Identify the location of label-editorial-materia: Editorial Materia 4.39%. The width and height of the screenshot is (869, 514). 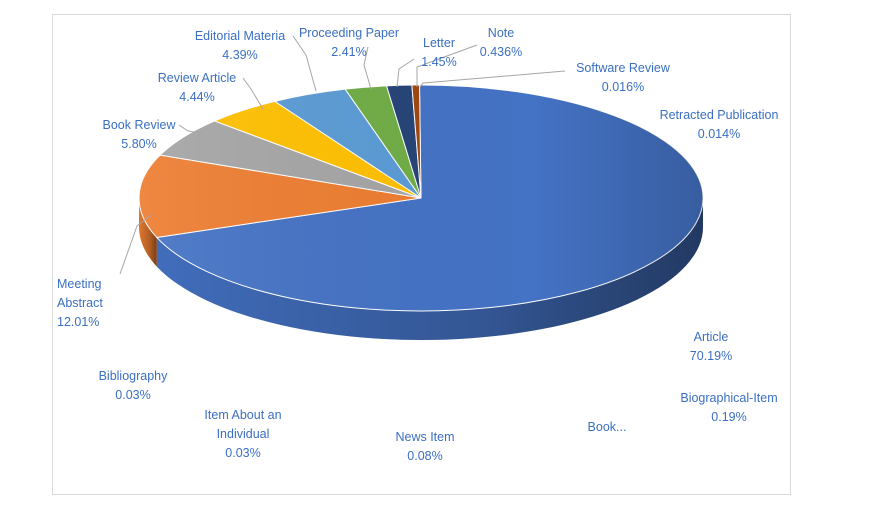
(240, 45).